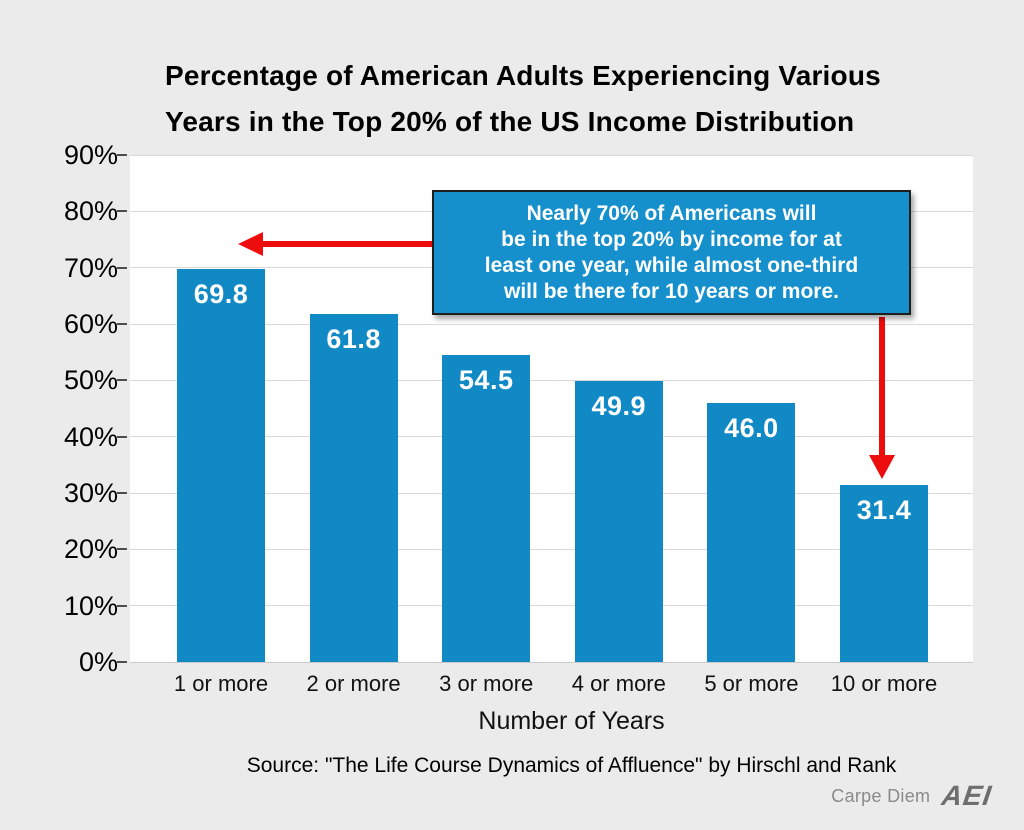 The image size is (1024, 830). I want to click on carpe-diem-label: Carpe Diem, so click(881, 795).